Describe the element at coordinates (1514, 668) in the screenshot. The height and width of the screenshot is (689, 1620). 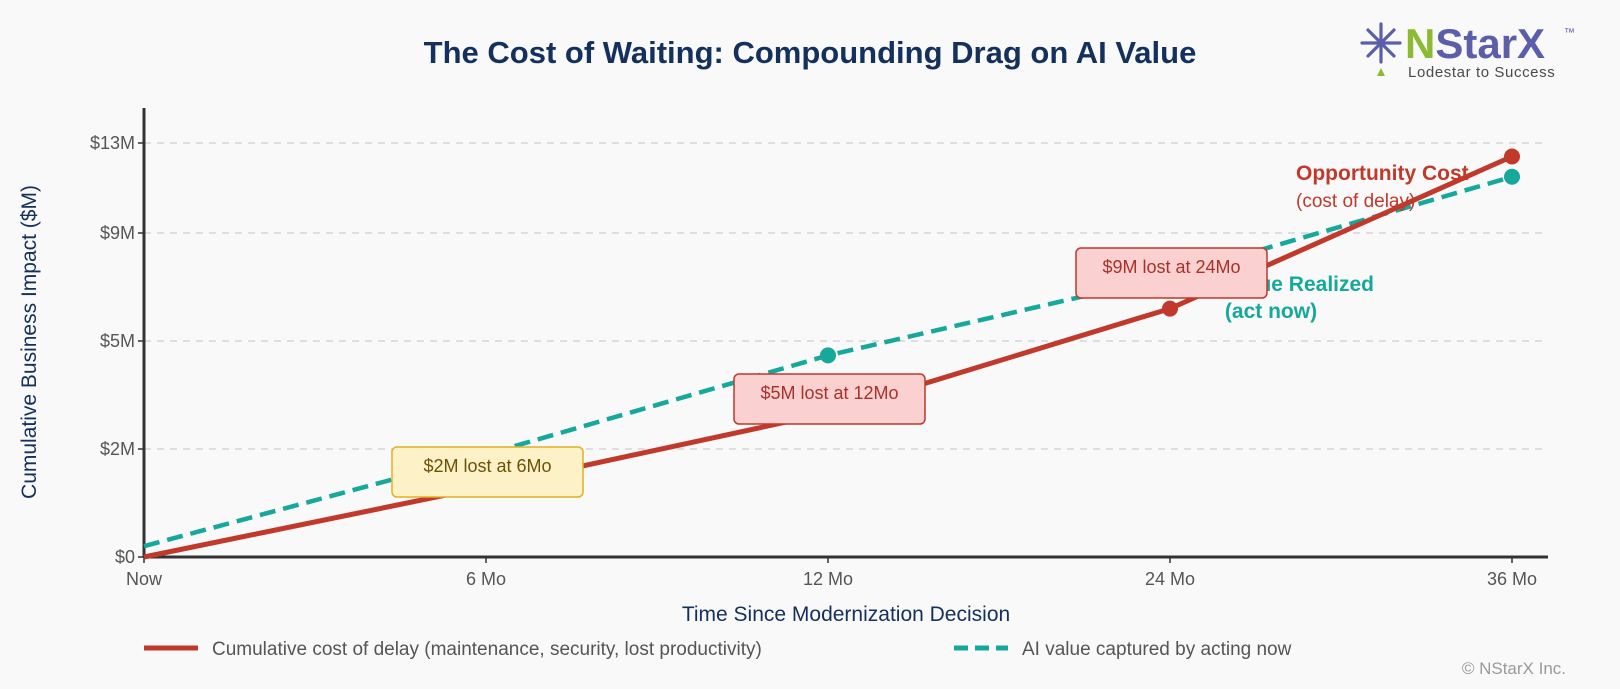
I see `copyright-text: © NStarX Inc.` at that location.